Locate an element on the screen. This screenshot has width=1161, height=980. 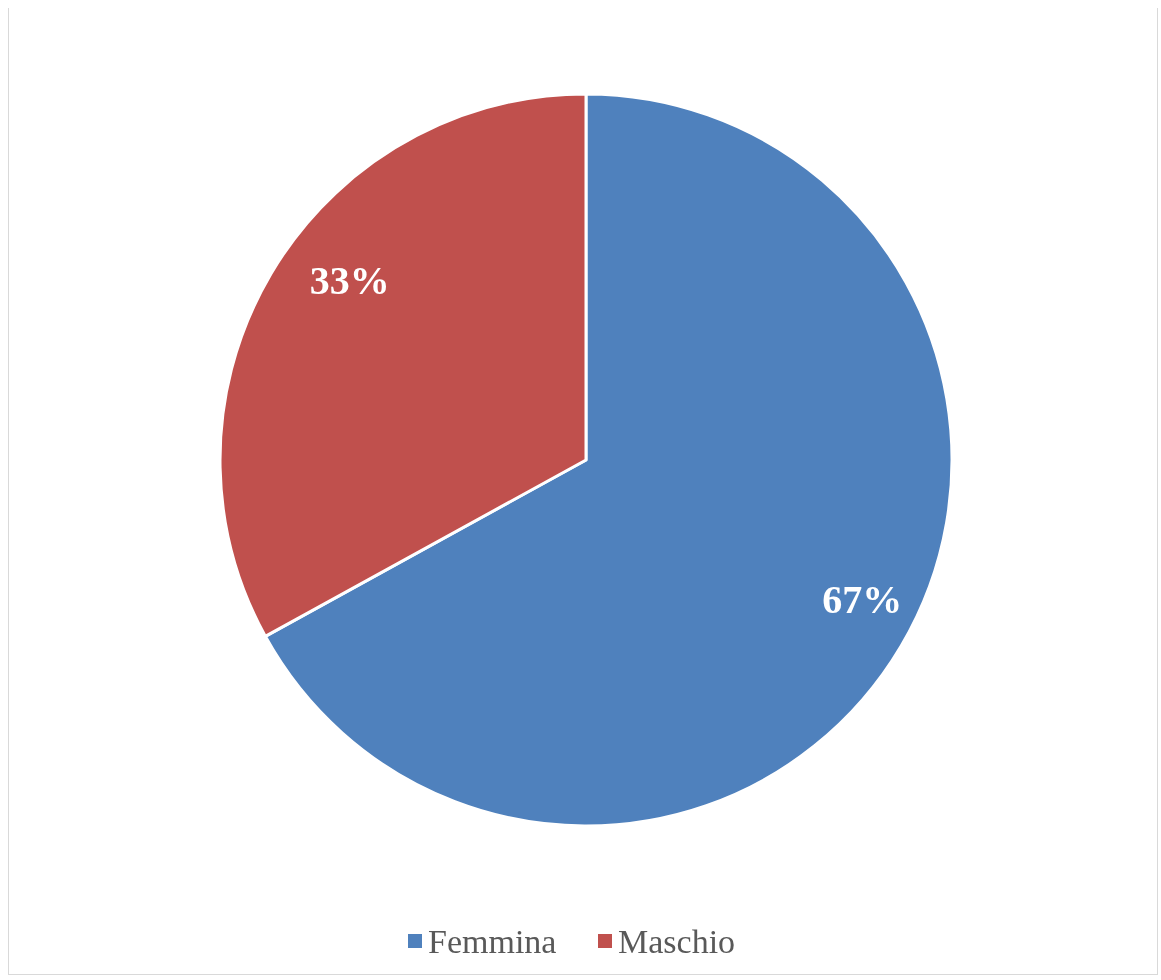
data-label: 33% is located at coordinates (349, 280).